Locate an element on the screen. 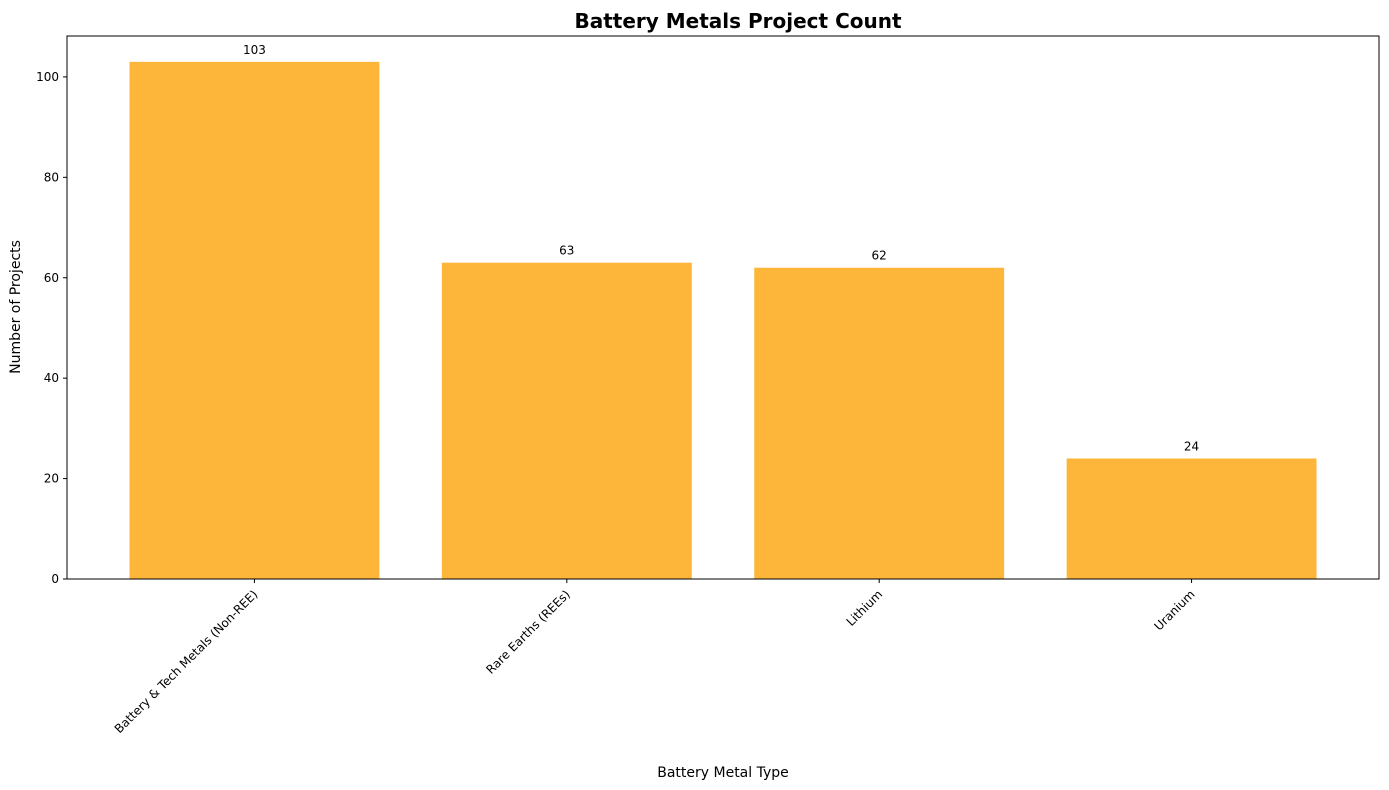 This screenshot has width=1389, height=790. y-tick-label: 100 is located at coordinates (47, 77).